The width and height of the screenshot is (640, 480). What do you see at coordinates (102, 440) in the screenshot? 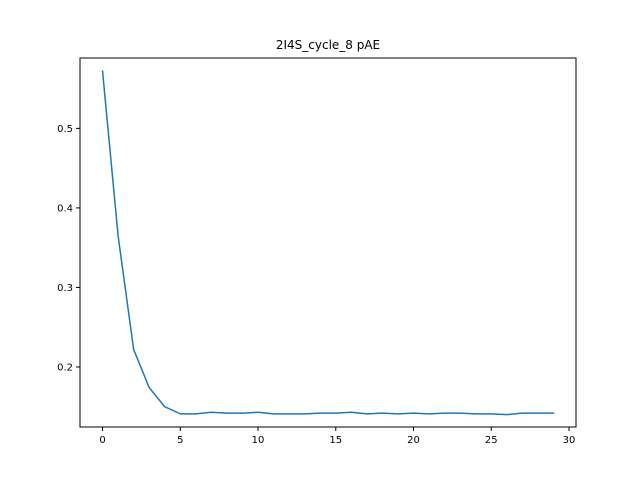
I see `x-tick-label: 0` at bounding box center [102, 440].